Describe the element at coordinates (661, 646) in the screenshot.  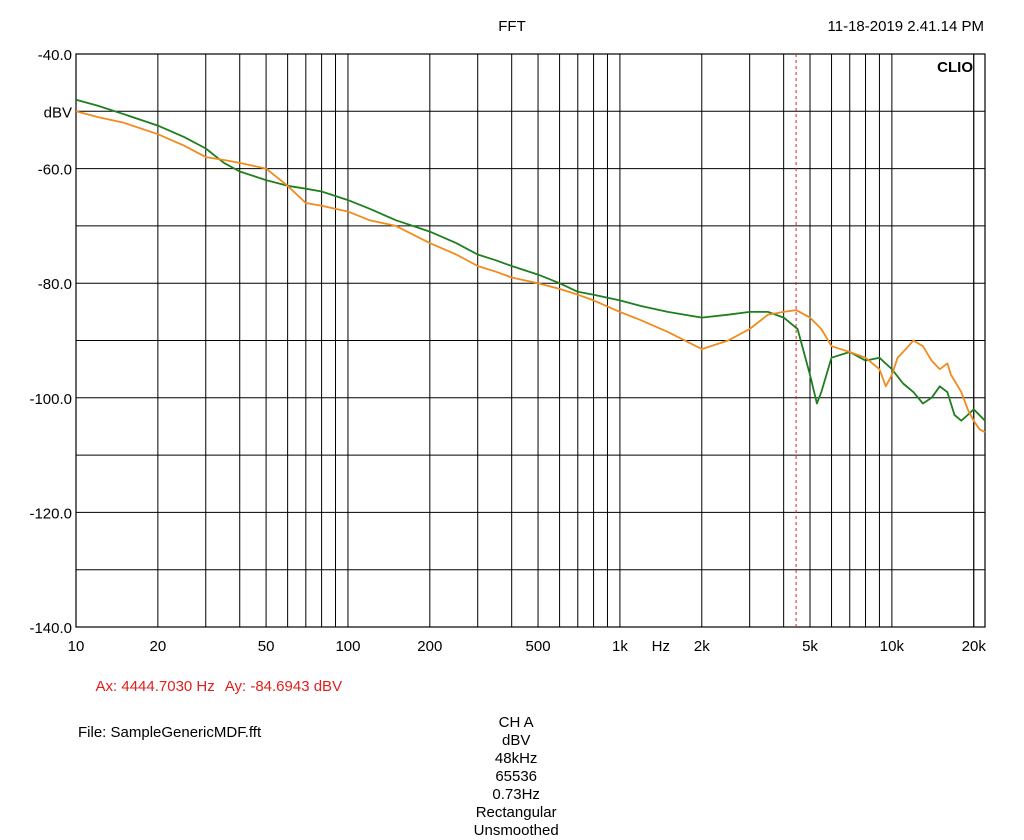
I see `x-axis-unit-label: Hz` at that location.